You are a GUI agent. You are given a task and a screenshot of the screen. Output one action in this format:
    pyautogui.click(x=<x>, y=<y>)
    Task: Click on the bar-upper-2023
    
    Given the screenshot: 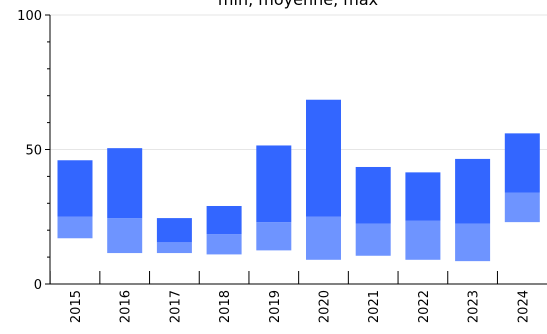 What is the action you would take?
    pyautogui.click(x=473, y=191)
    